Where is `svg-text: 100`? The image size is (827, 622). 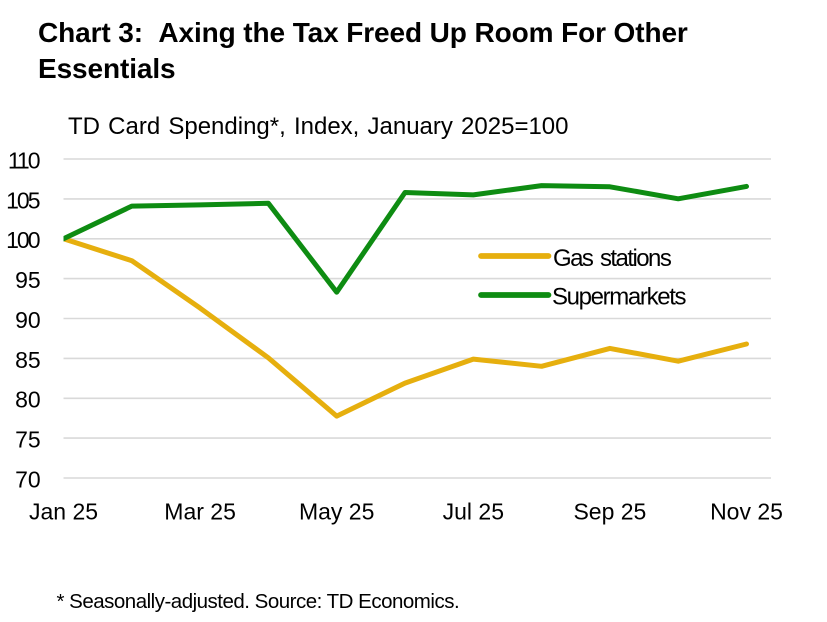 svg-text: 100 is located at coordinates (23, 240).